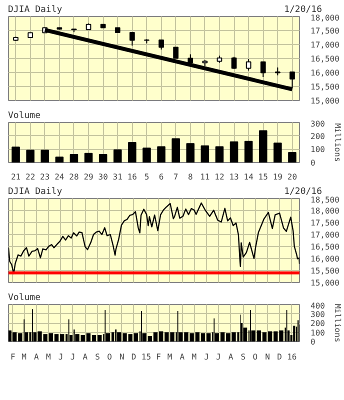 This screenshot has width=344, height=400. Describe the element at coordinates (205, 177) in the screenshot. I see `x-tick-label: 11` at that location.